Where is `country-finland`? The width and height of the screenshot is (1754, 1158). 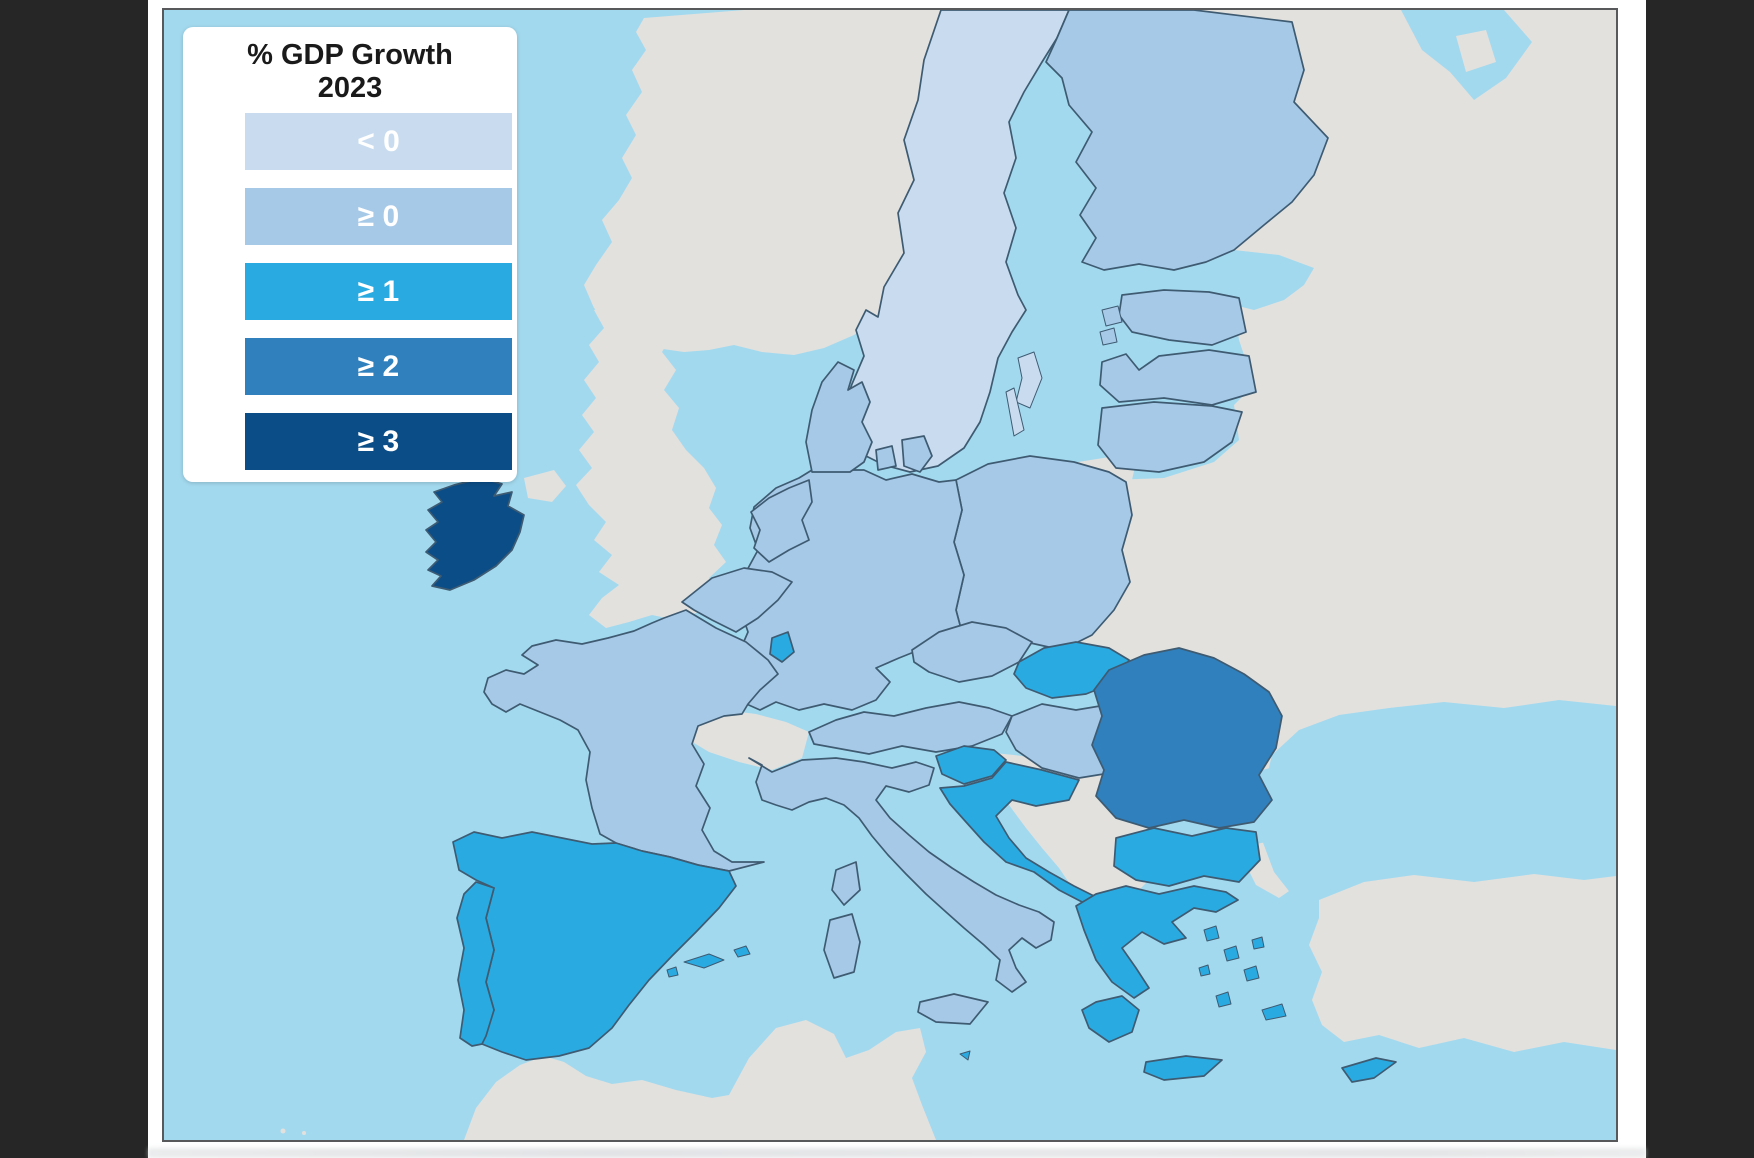 country-finland is located at coordinates (1187, 140).